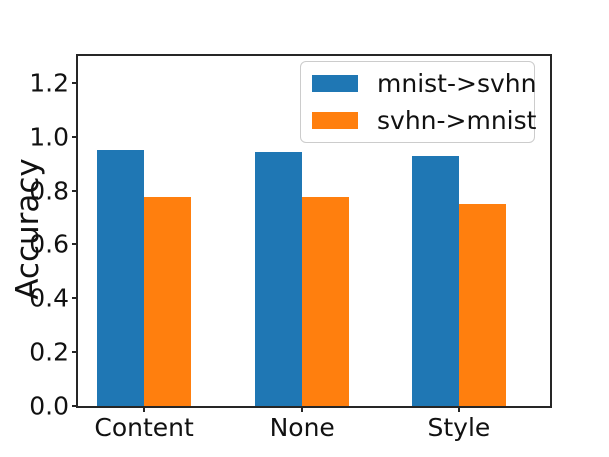 The height and width of the screenshot is (457, 609). What do you see at coordinates (457, 120) in the screenshot?
I see `legend-label: svhn->mnist` at bounding box center [457, 120].